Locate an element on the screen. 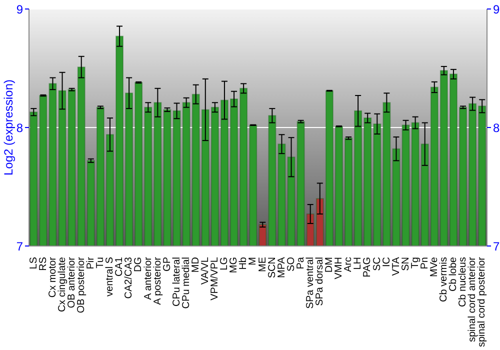  x-tick-label: SN is located at coordinates (406, 264).